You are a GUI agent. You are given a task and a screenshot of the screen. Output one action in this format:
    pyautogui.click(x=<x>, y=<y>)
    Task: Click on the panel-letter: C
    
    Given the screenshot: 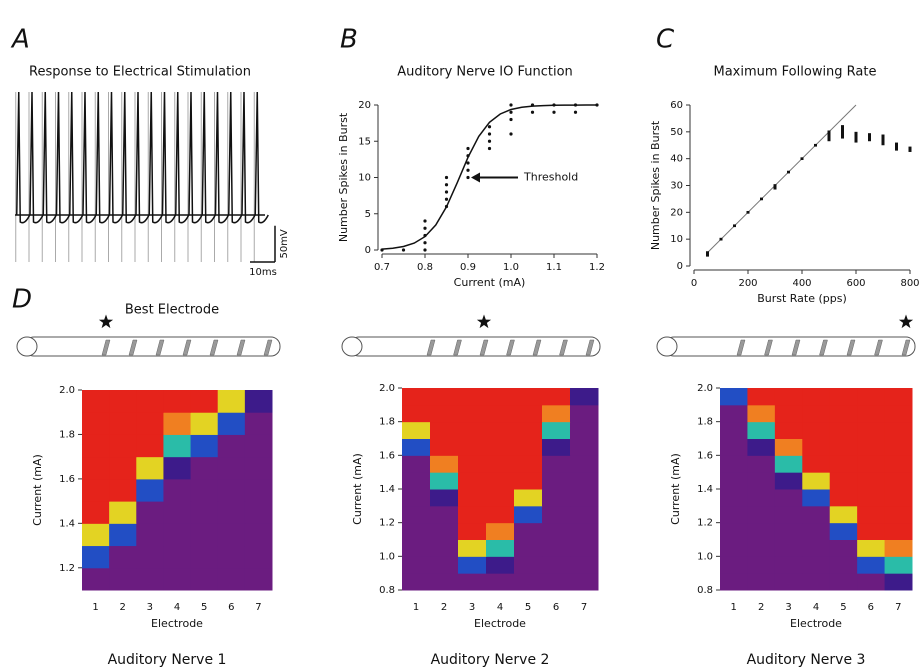 What is the action you would take?
    pyautogui.click(x=665, y=40)
    